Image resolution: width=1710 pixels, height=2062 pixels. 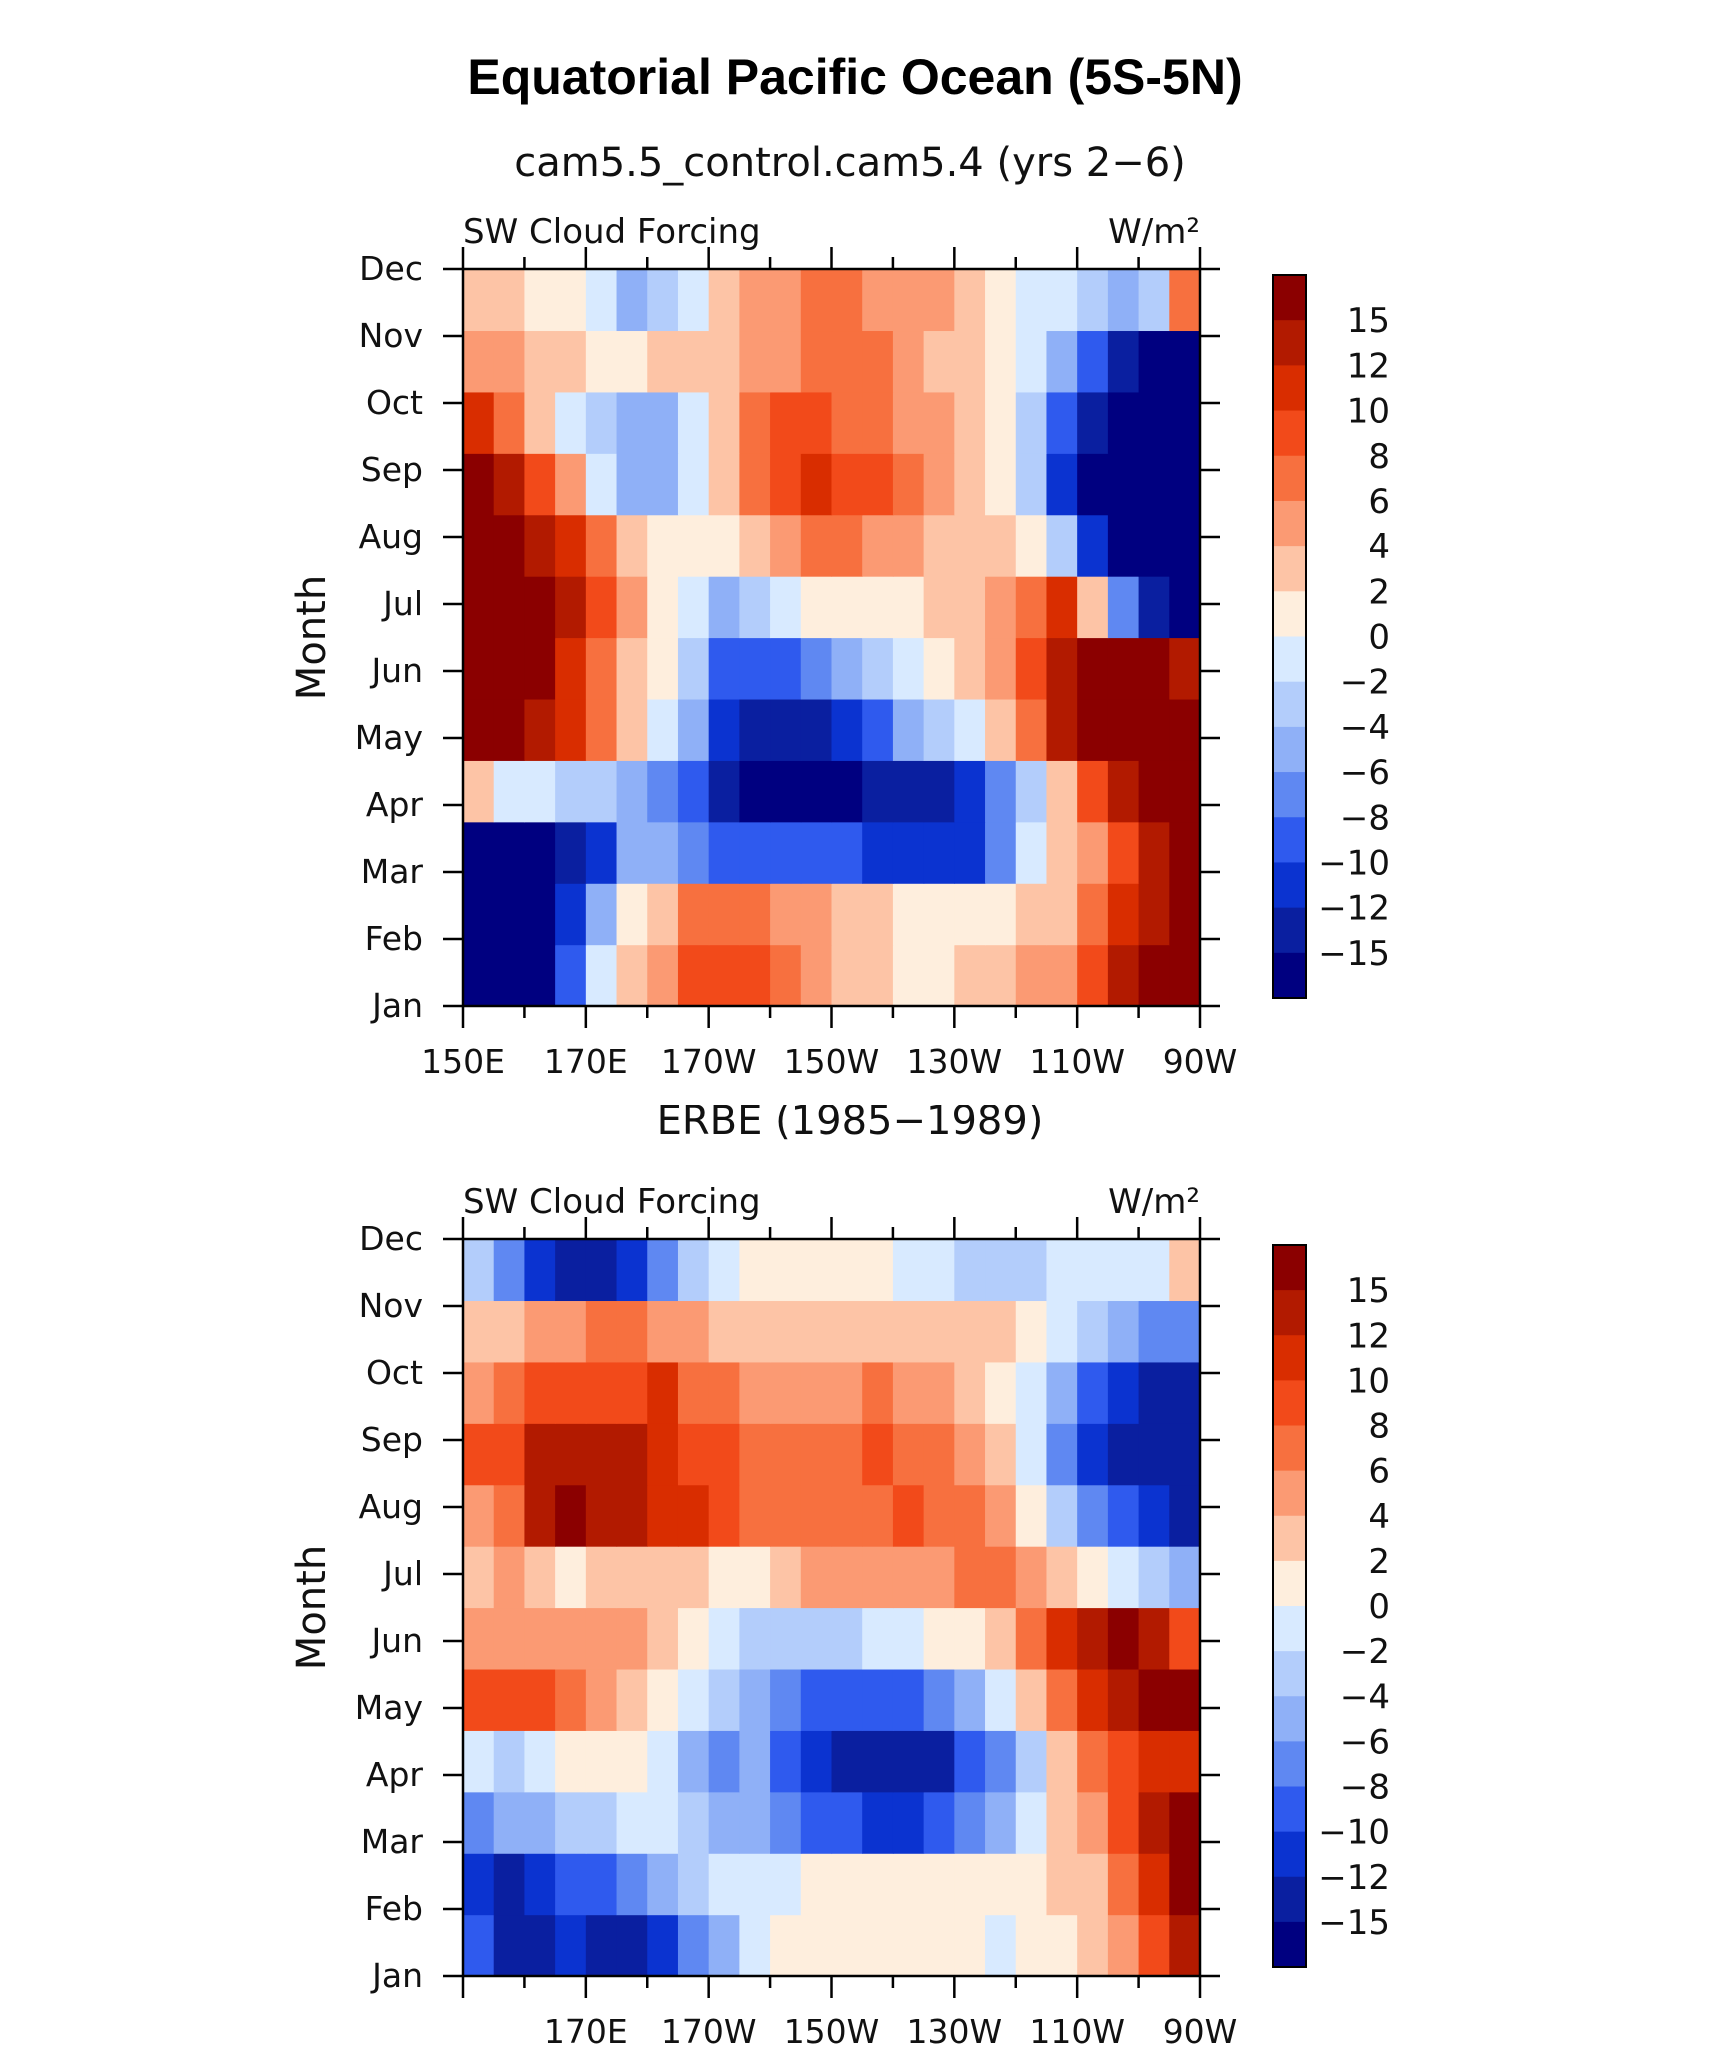 I want to click on colorbar-label: −8, so click(x=1365, y=818).